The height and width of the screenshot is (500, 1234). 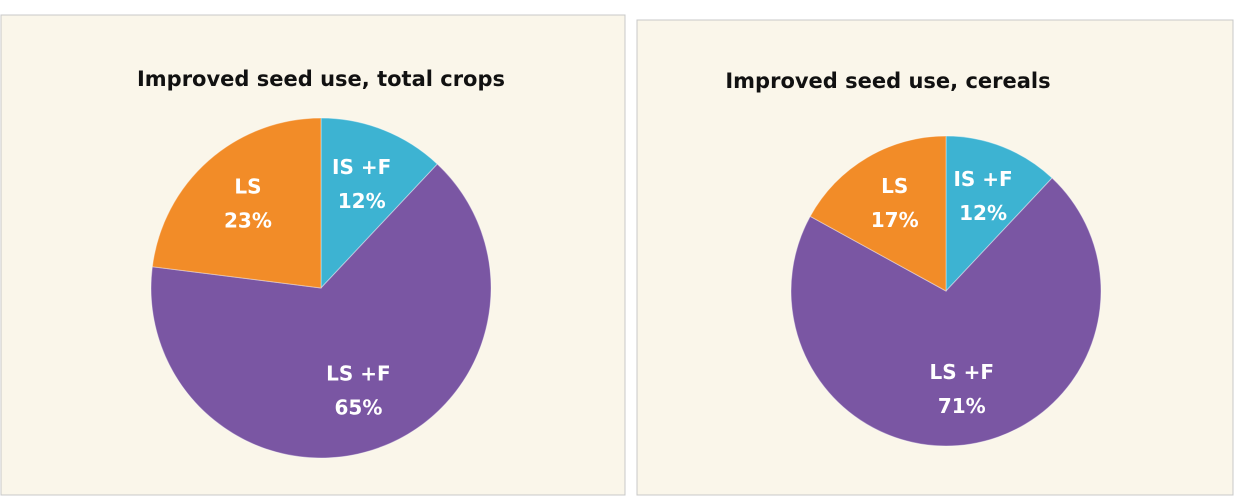 What do you see at coordinates (248, 221) in the screenshot?
I see `slice-value: 23%` at bounding box center [248, 221].